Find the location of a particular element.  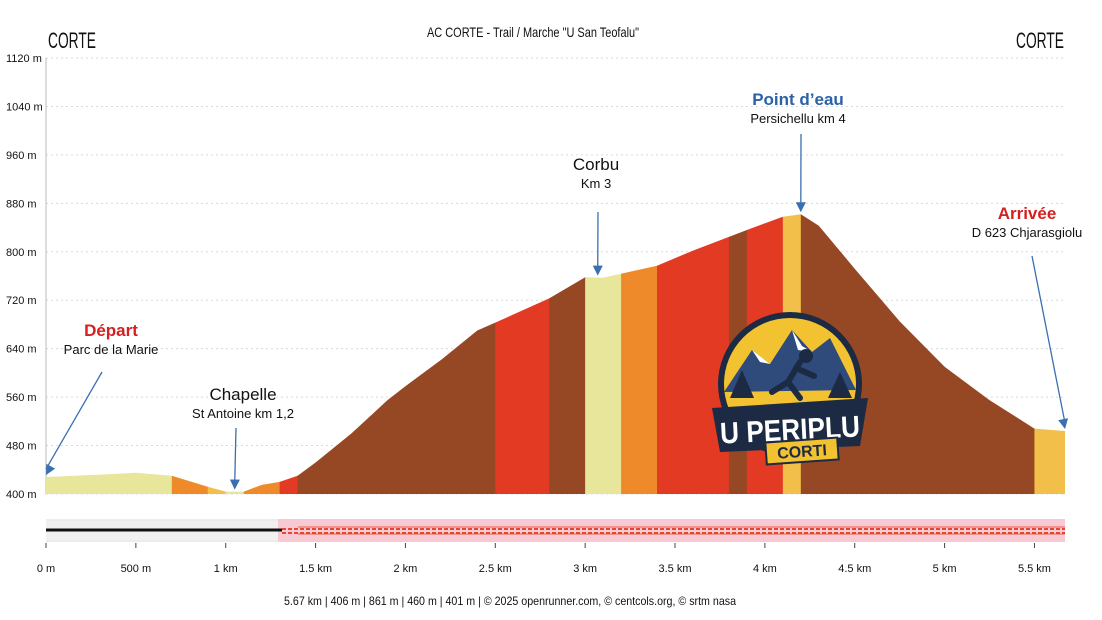

x-tick-label: 0 m is located at coordinates (46, 569).